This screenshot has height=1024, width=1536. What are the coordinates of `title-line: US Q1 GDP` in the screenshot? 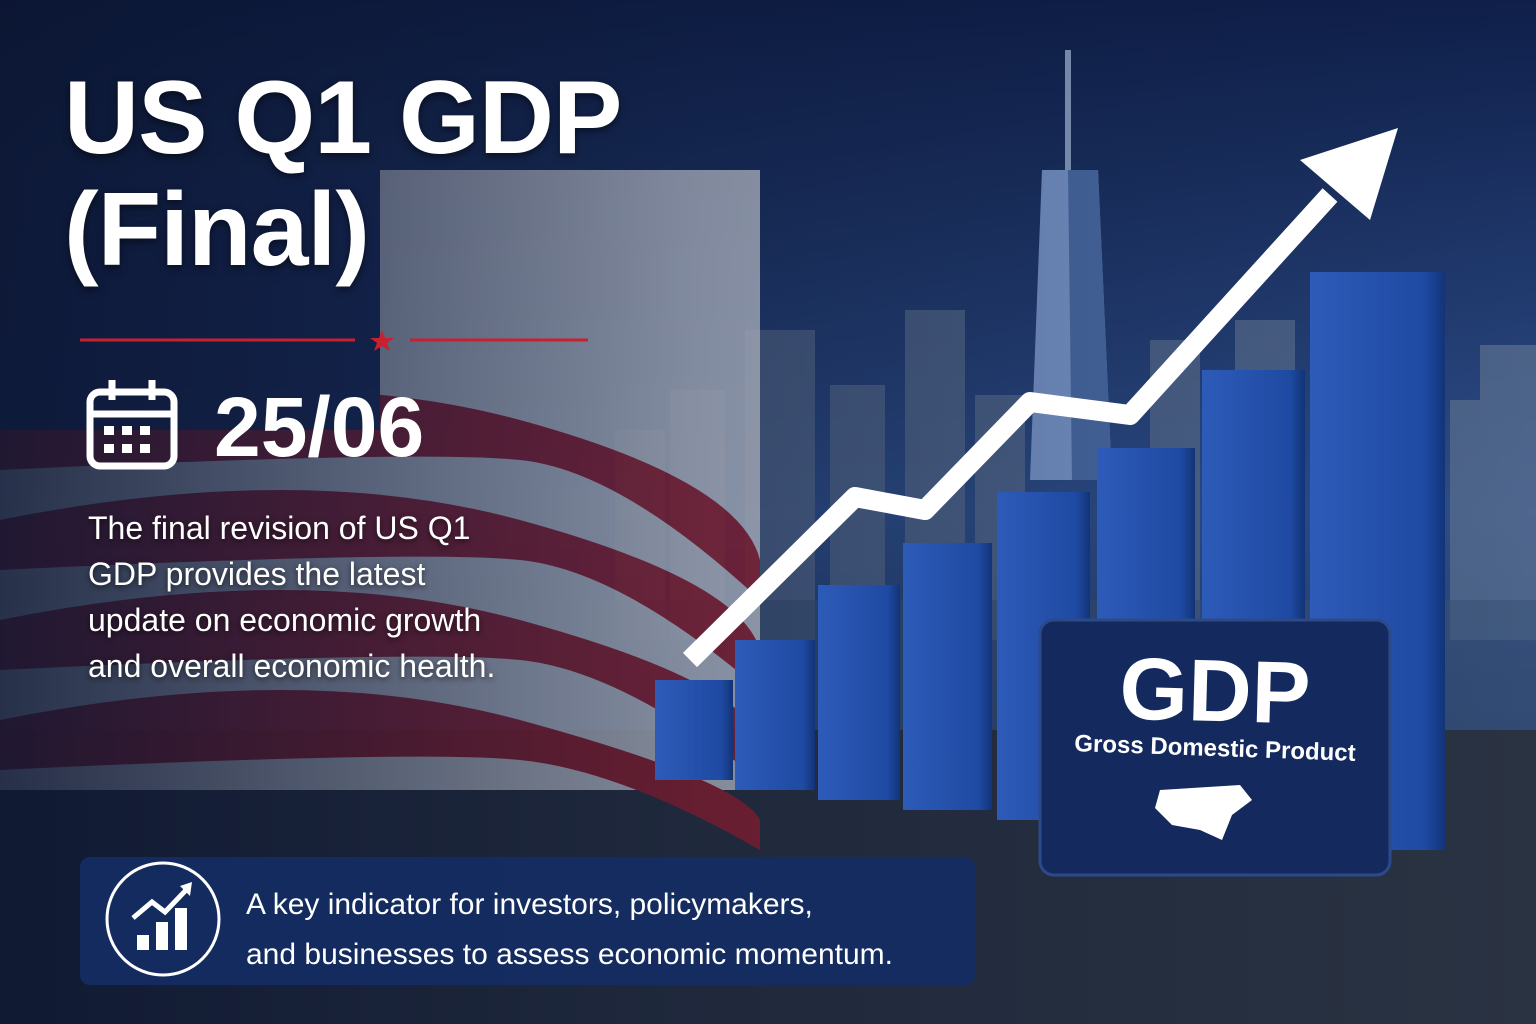 It's located at (343, 118).